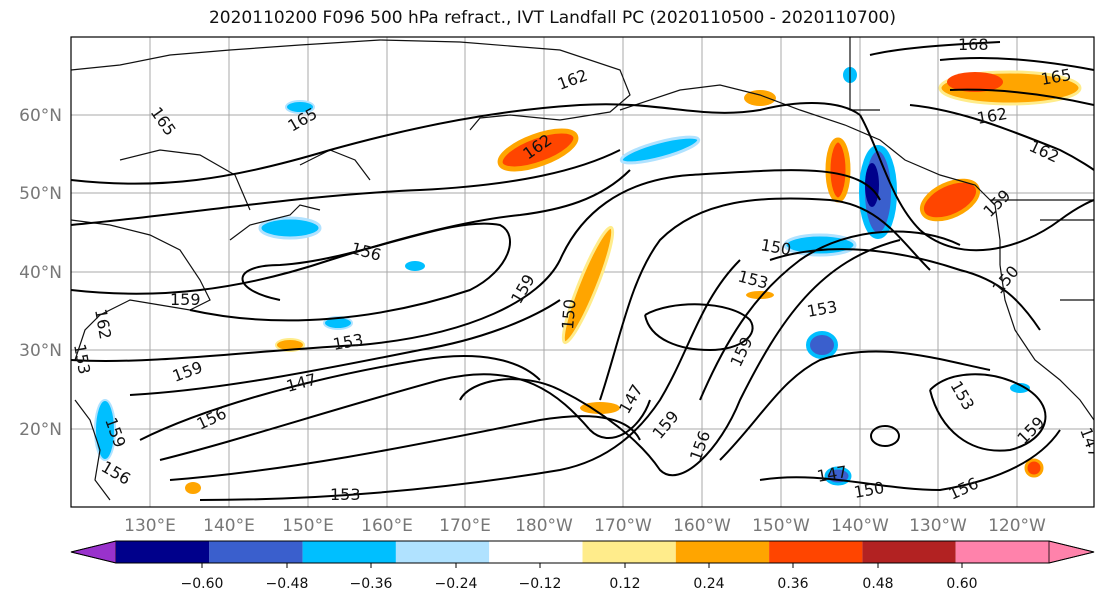  I want to click on colorbar-outline, so click(582, 552).